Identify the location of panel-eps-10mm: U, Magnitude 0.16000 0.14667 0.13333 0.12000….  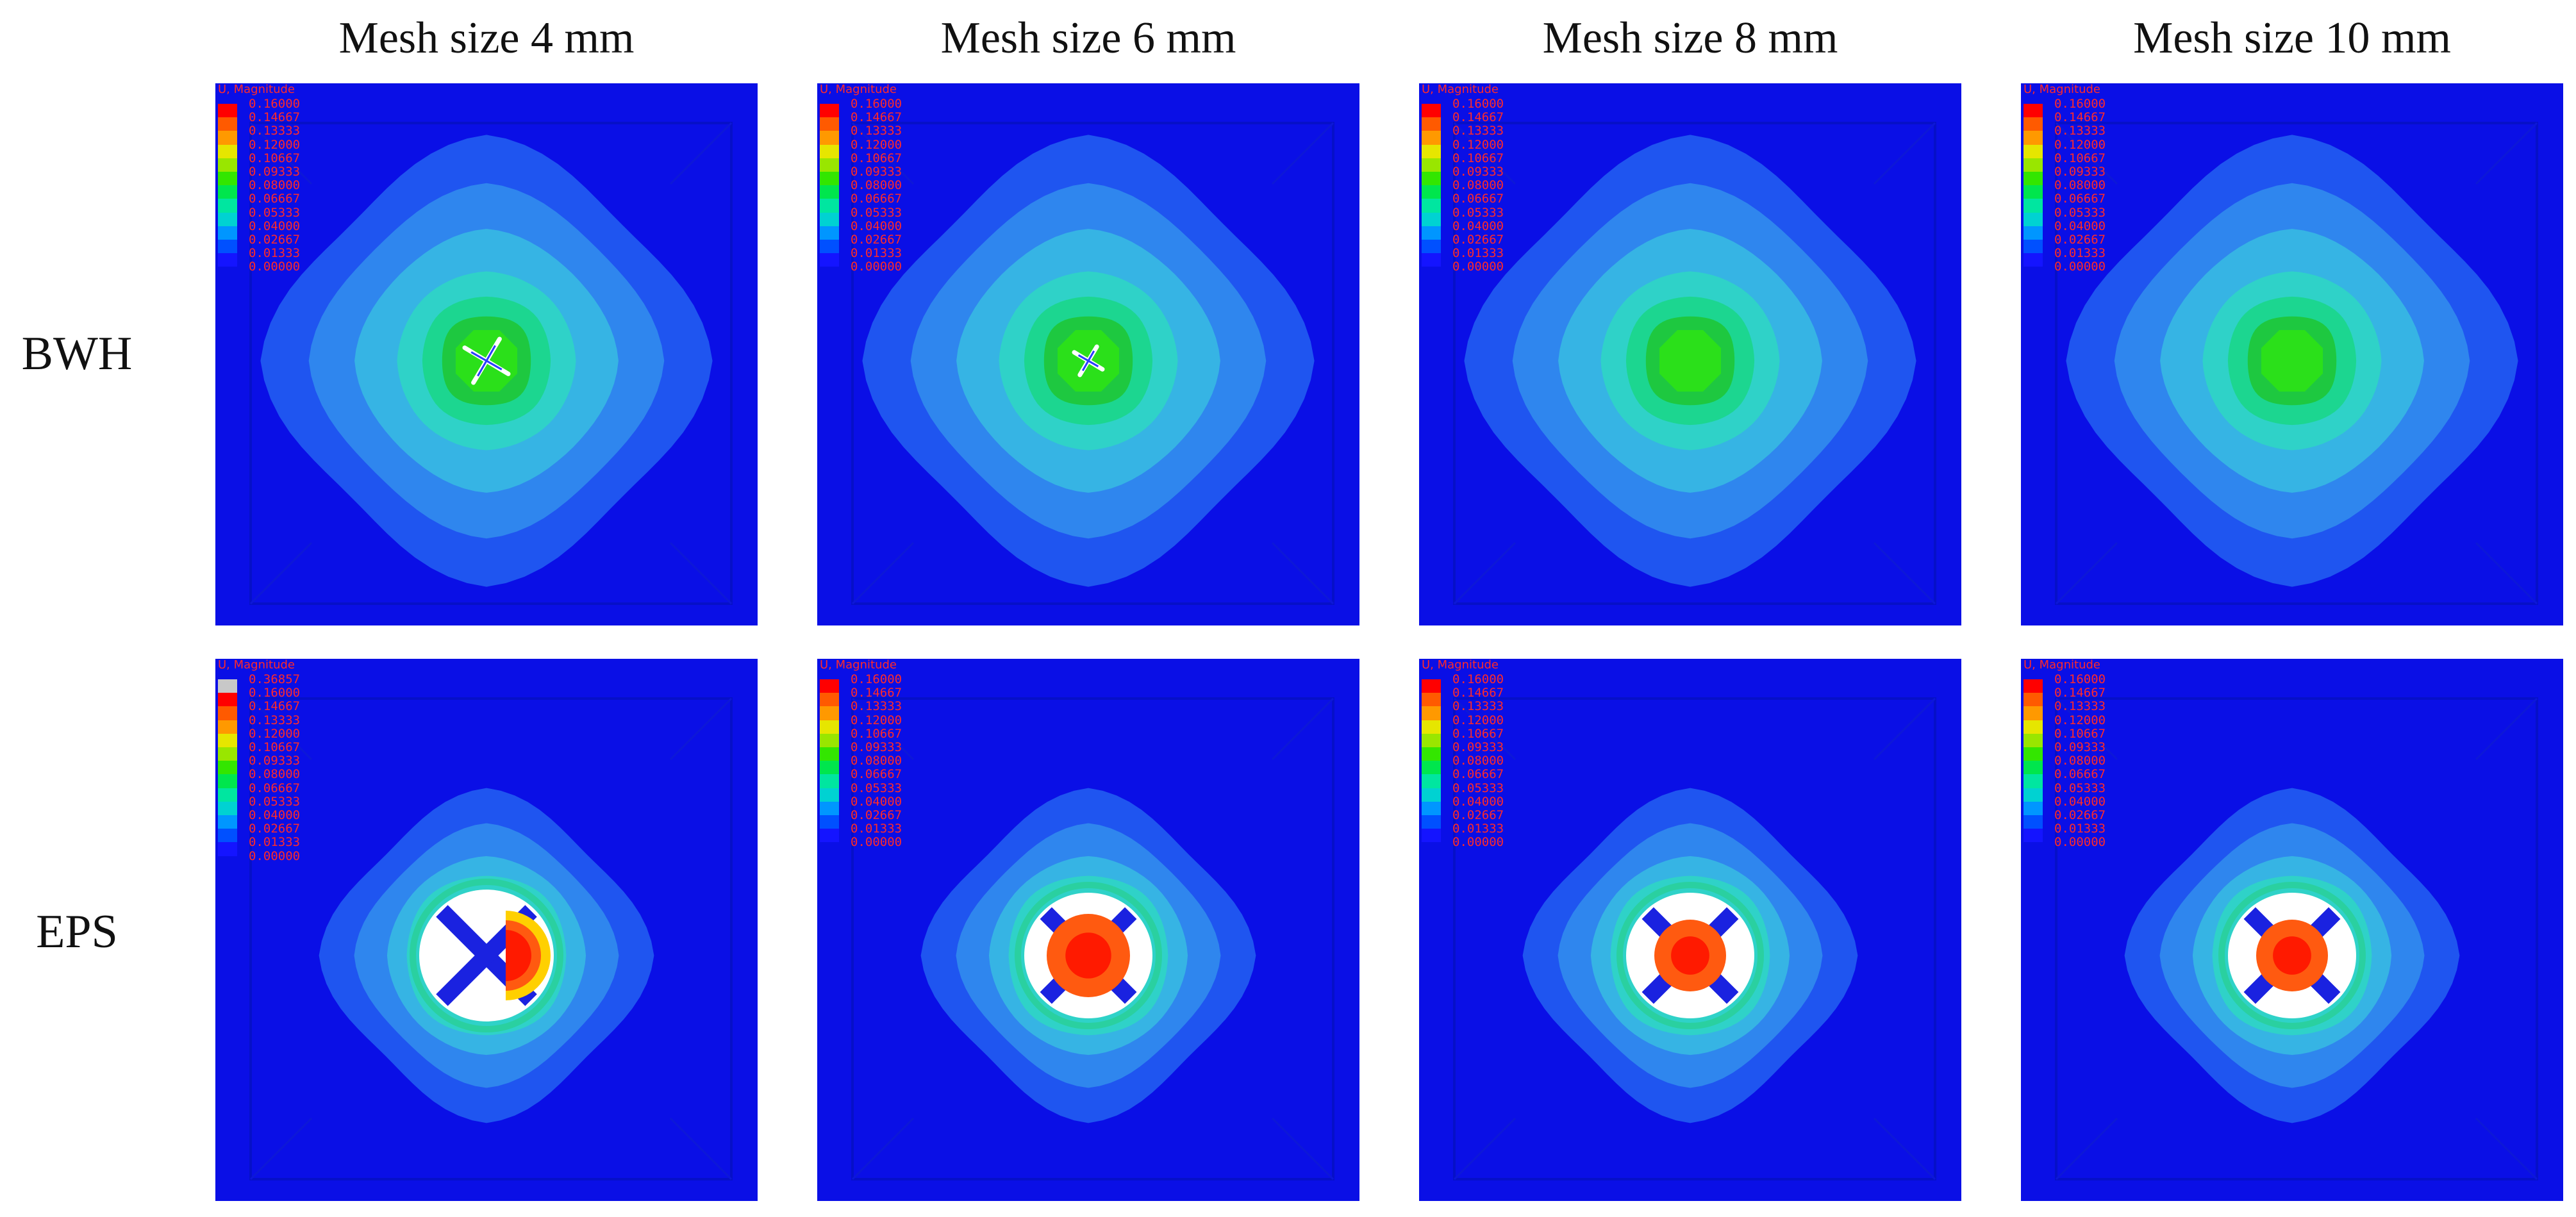
(2292, 930).